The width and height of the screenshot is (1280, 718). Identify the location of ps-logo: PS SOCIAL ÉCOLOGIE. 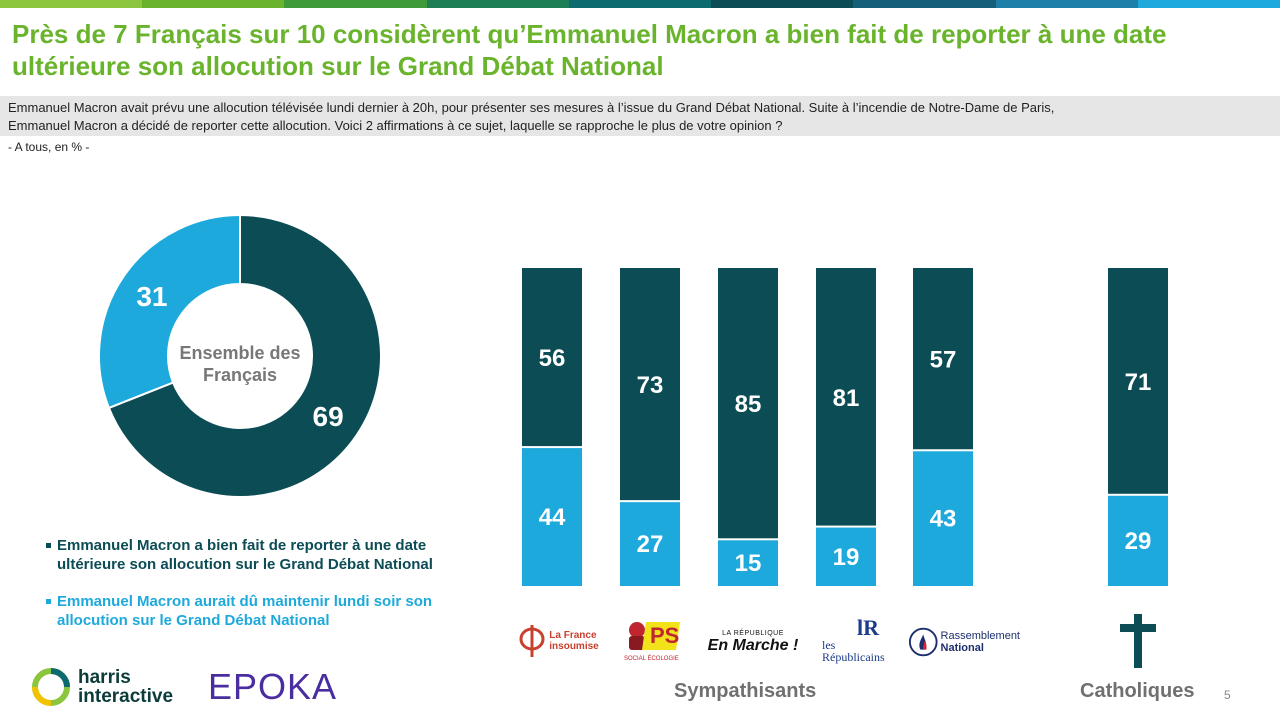
(652, 642).